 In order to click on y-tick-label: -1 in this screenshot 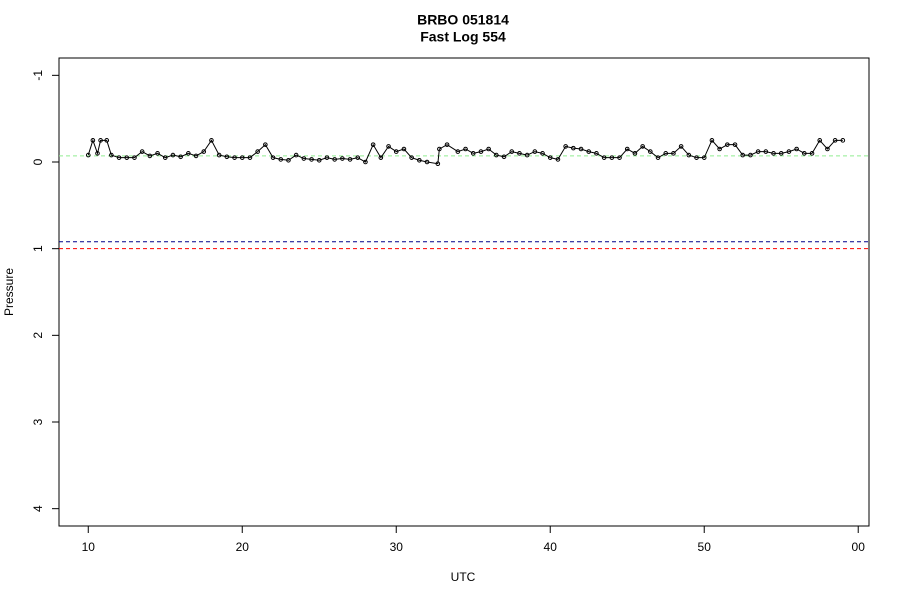, I will do `click(38, 75)`.